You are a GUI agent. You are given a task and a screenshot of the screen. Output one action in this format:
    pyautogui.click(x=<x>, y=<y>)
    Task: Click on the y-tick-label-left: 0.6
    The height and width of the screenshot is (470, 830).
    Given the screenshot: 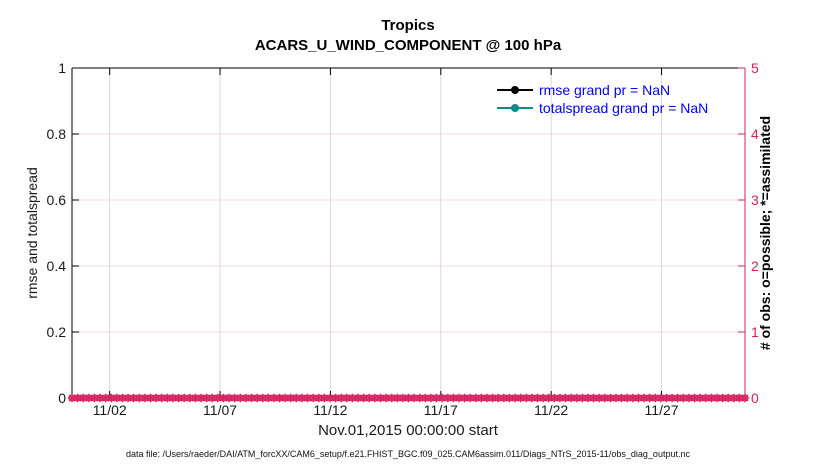 What is the action you would take?
    pyautogui.click(x=56, y=200)
    